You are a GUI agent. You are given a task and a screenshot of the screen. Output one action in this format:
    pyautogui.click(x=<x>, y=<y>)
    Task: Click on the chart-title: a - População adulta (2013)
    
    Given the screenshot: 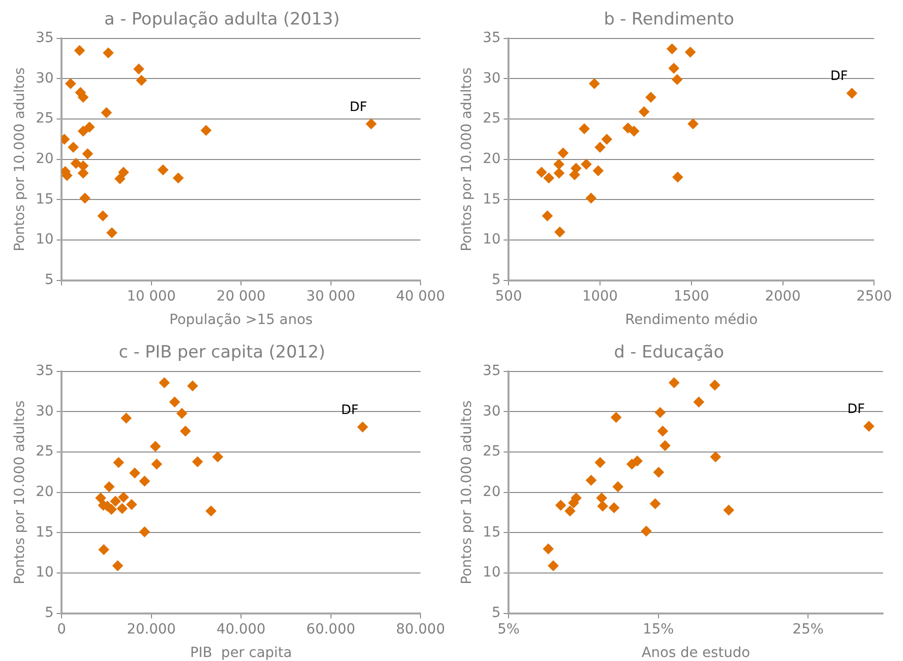 What is the action you would take?
    pyautogui.click(x=222, y=20)
    